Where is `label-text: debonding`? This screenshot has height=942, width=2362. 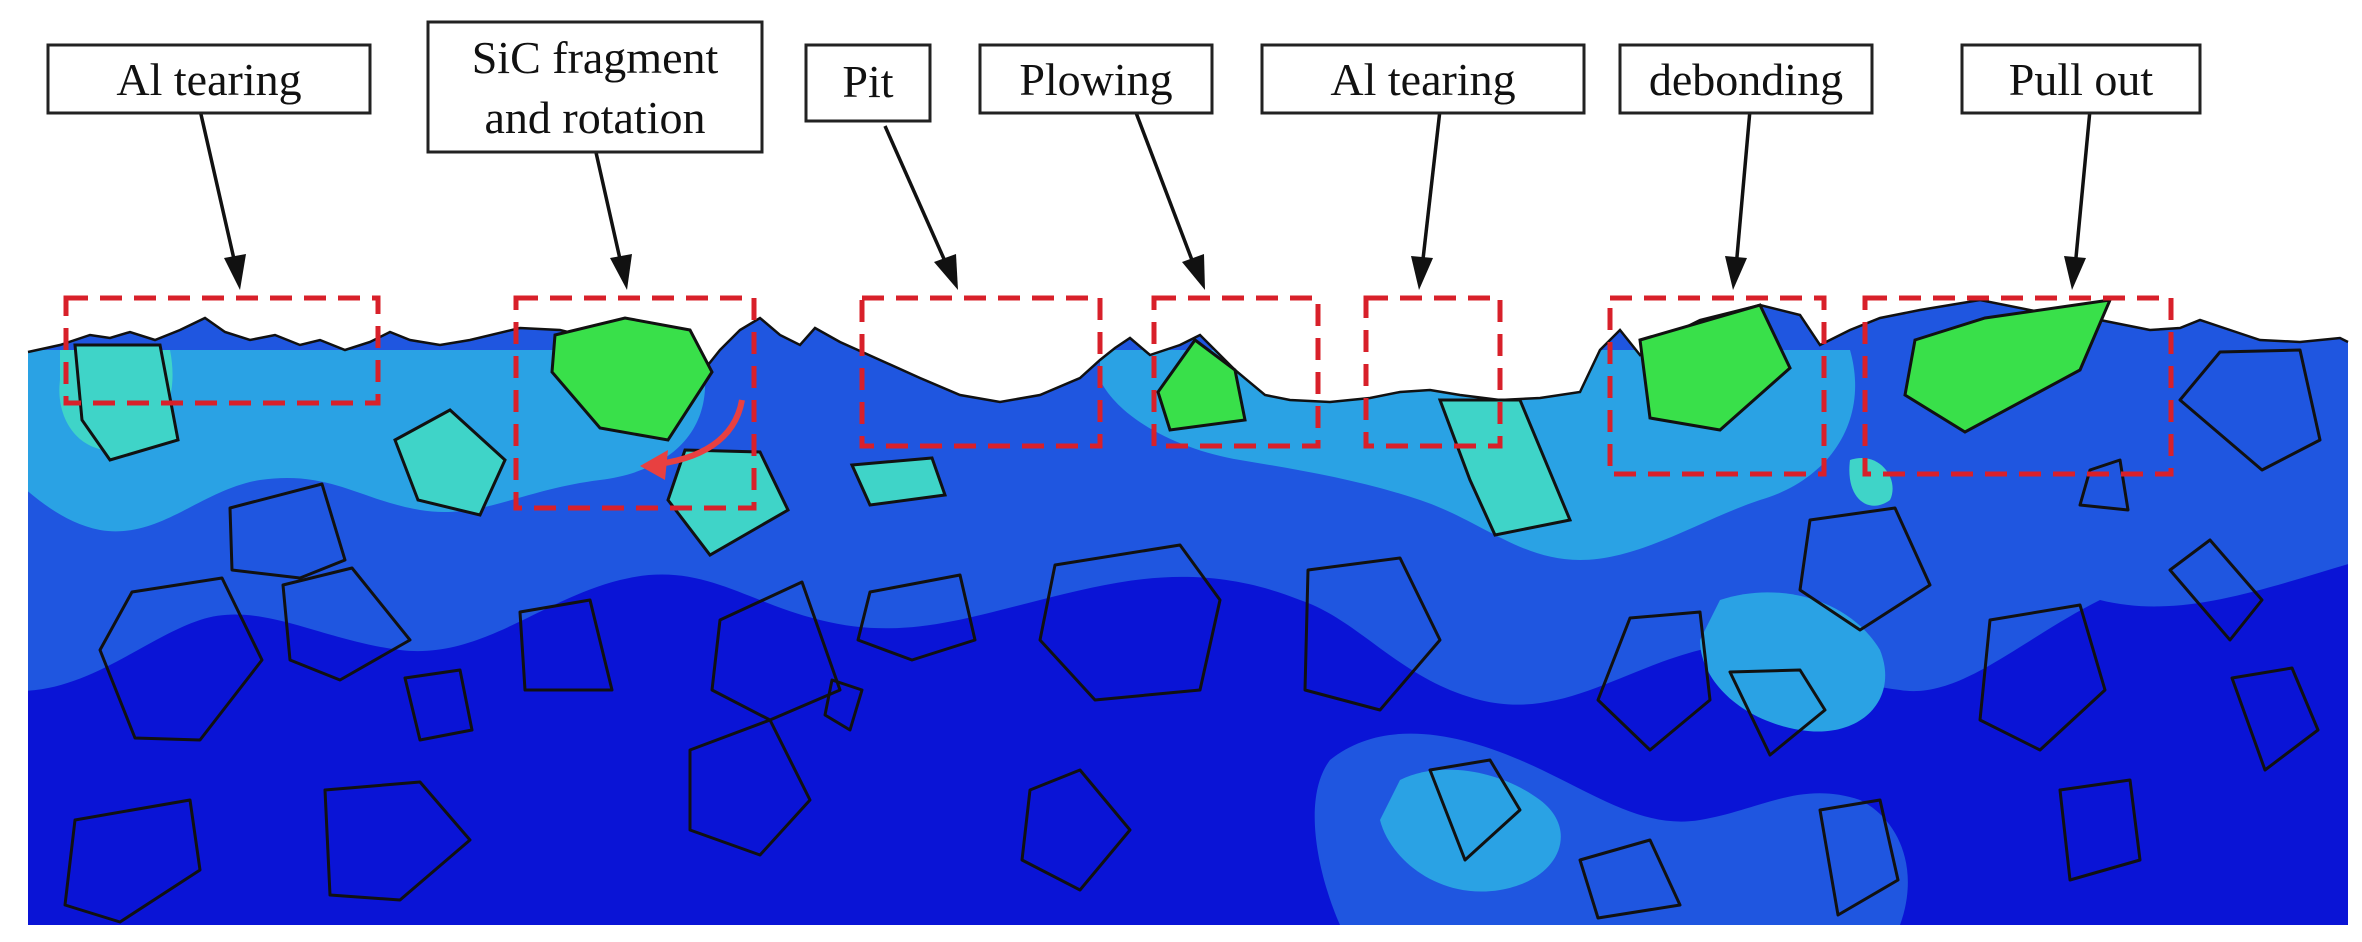
label-text: debonding is located at coordinates (1746, 79).